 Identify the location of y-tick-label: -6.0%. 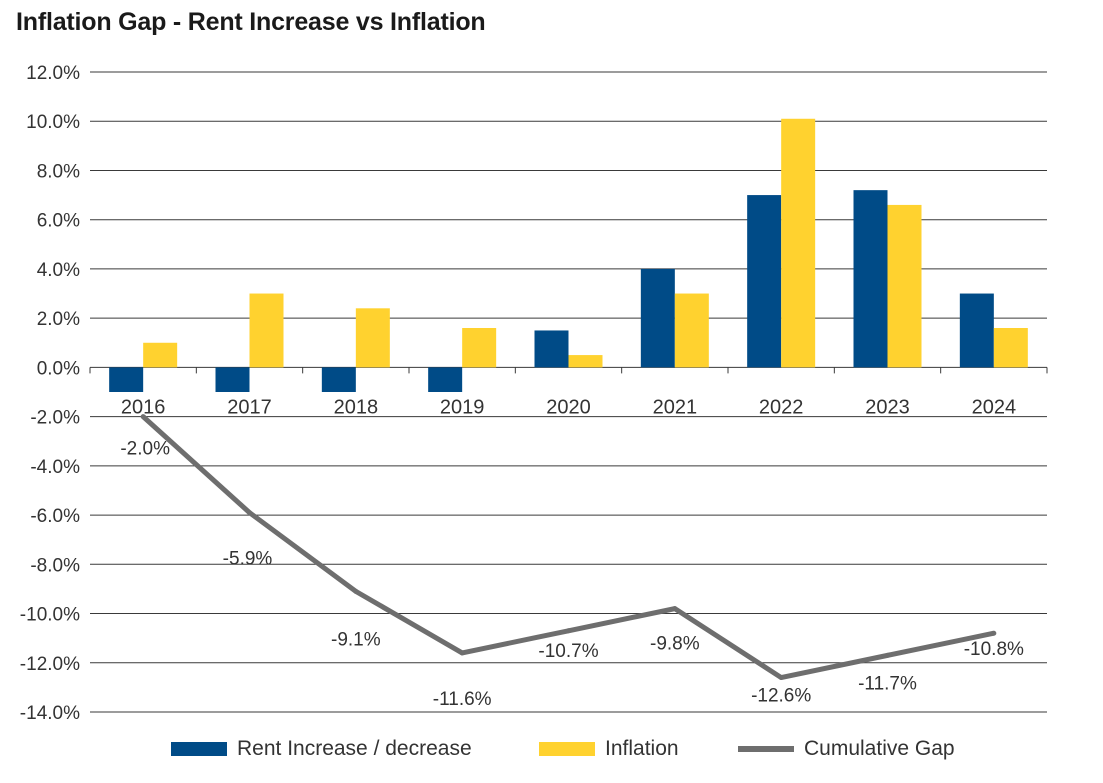
(55, 516).